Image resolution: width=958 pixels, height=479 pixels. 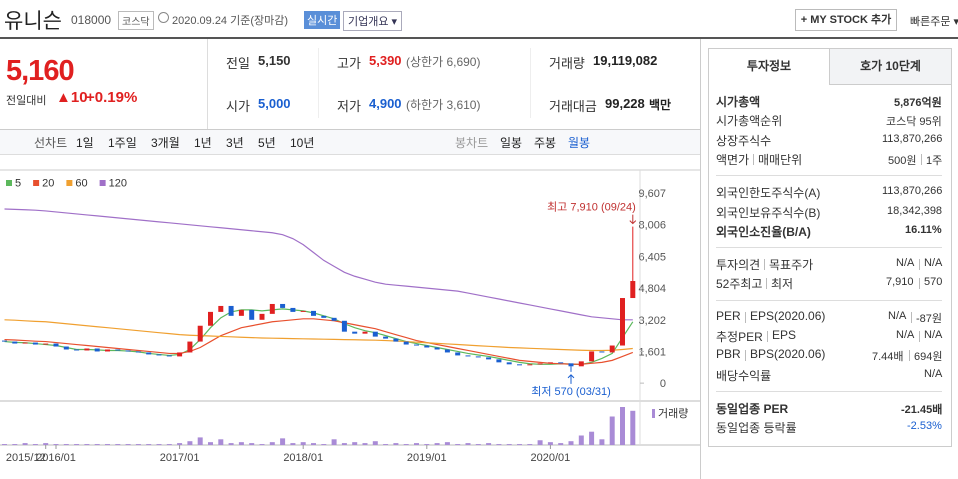 I want to click on chart-toolbar: 선차트 1일 1주일 3개월 1년 3년 5년 10년 봉차트 일봉 주봉 월봉, so click(x=350, y=142).